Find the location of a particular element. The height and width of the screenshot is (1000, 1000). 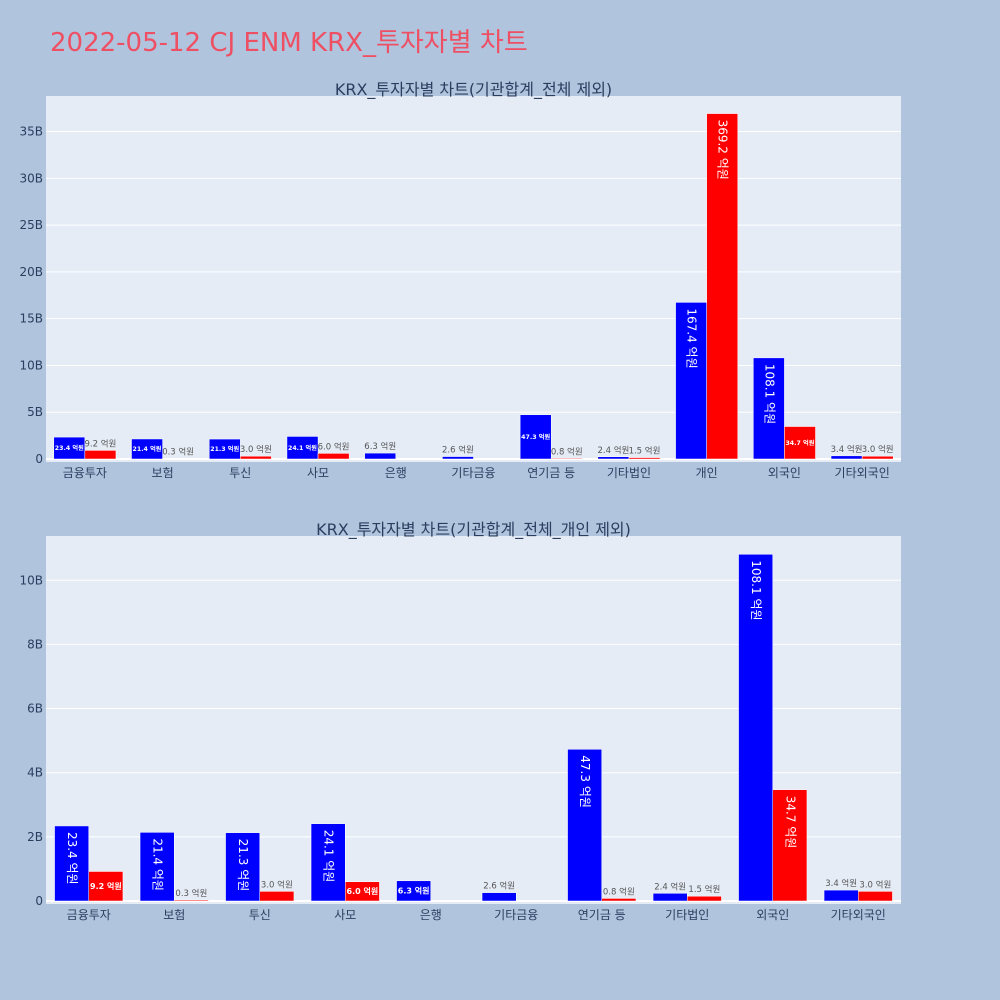

y-tick-label: 35B is located at coordinates (31, 132).